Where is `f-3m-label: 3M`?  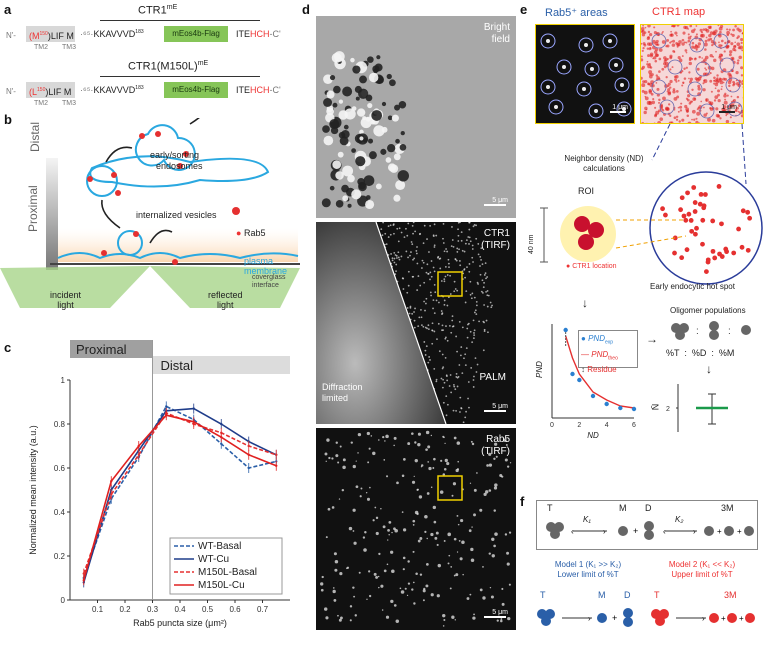 f-3m-label: 3M is located at coordinates (727, 508).